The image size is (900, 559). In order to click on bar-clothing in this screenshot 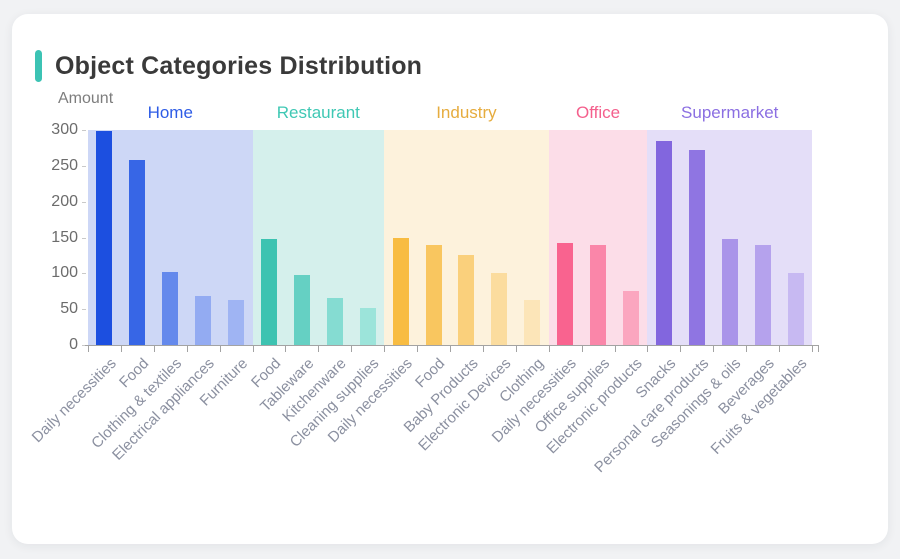, I will do `click(532, 322)`.